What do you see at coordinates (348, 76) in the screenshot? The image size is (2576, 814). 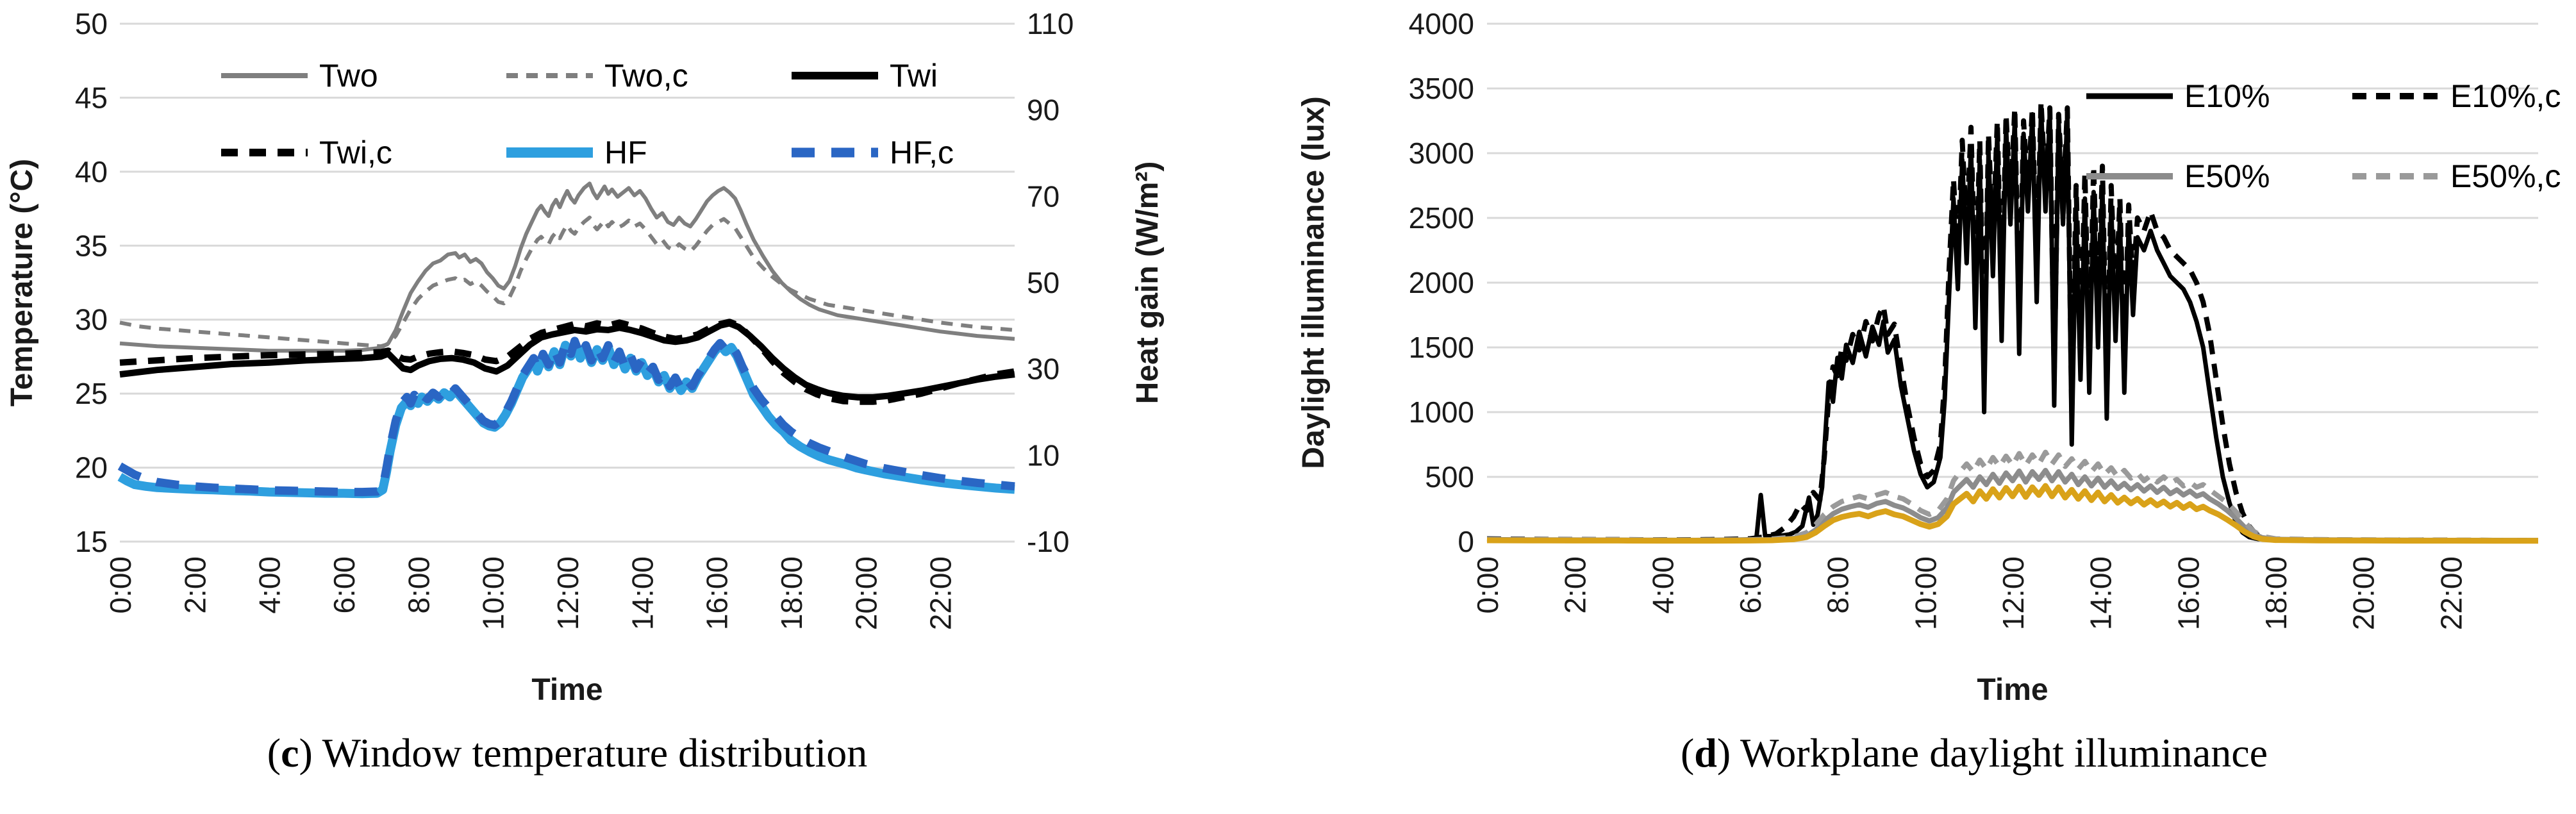 I see `svg-text: Two` at bounding box center [348, 76].